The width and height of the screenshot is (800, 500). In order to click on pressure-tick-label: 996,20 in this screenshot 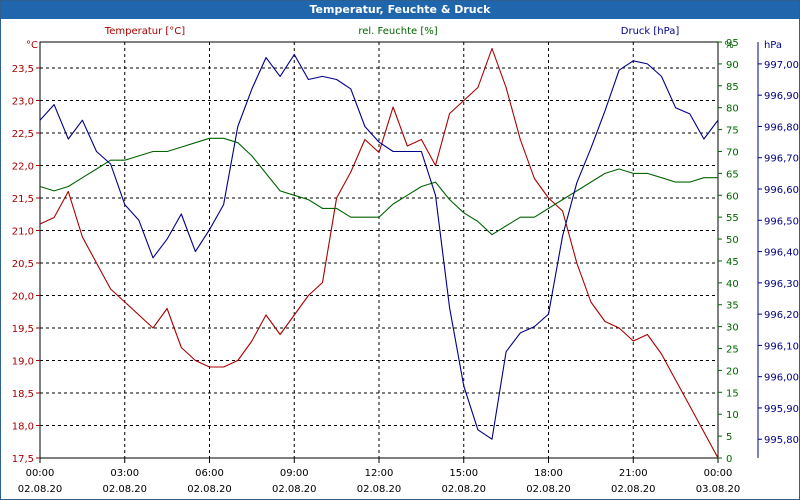, I will do `click(781, 315)`.